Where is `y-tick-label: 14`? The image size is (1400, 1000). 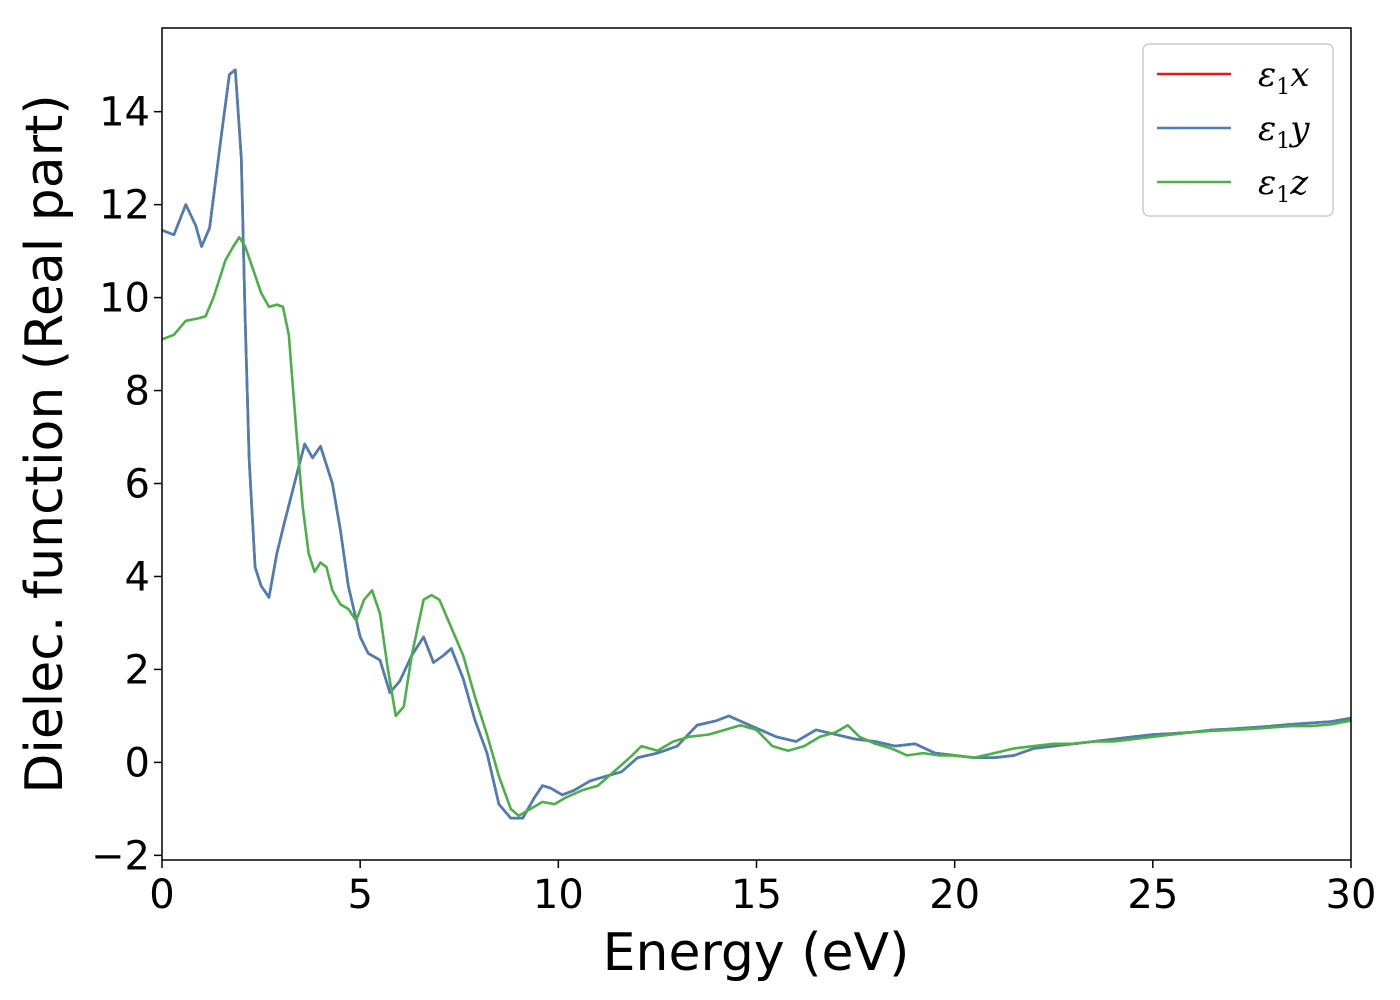
y-tick-label: 14 is located at coordinates (124, 113).